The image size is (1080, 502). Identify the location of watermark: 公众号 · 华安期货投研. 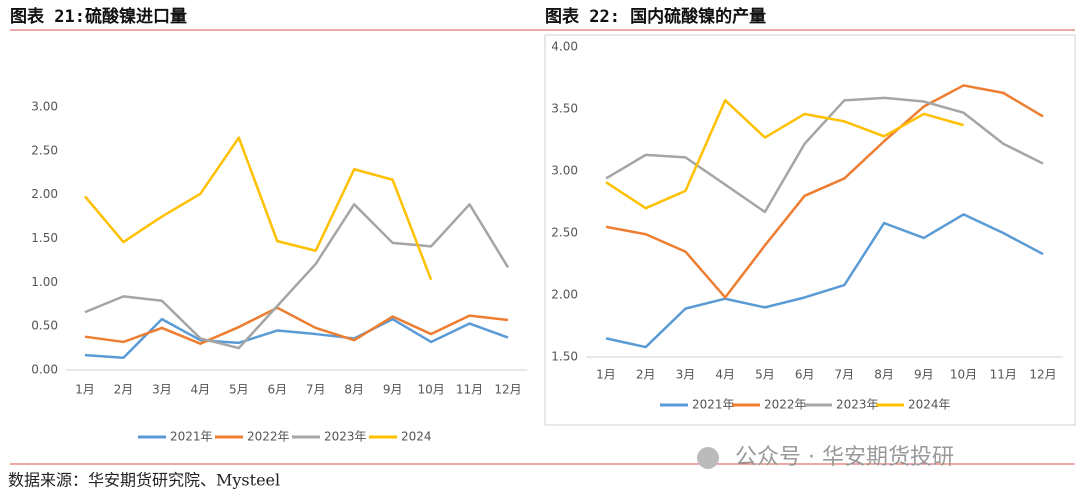
(844, 457).